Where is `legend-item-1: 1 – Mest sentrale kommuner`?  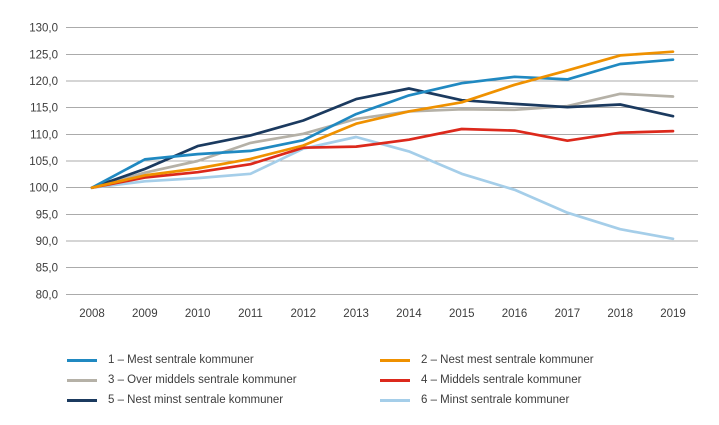 legend-item-1: 1 – Mest sentrale kommuner is located at coordinates (223, 360).